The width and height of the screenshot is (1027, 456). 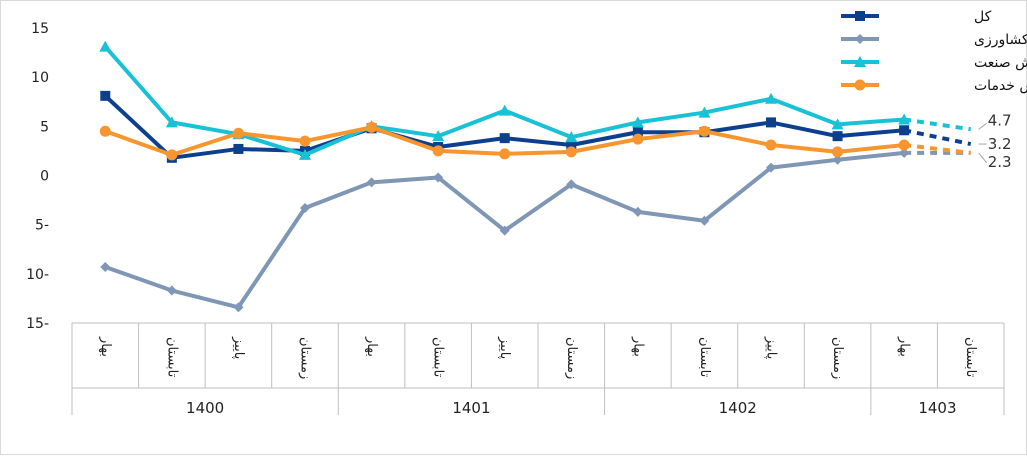 I want to click on y-tick-label: 0, so click(x=44, y=177).